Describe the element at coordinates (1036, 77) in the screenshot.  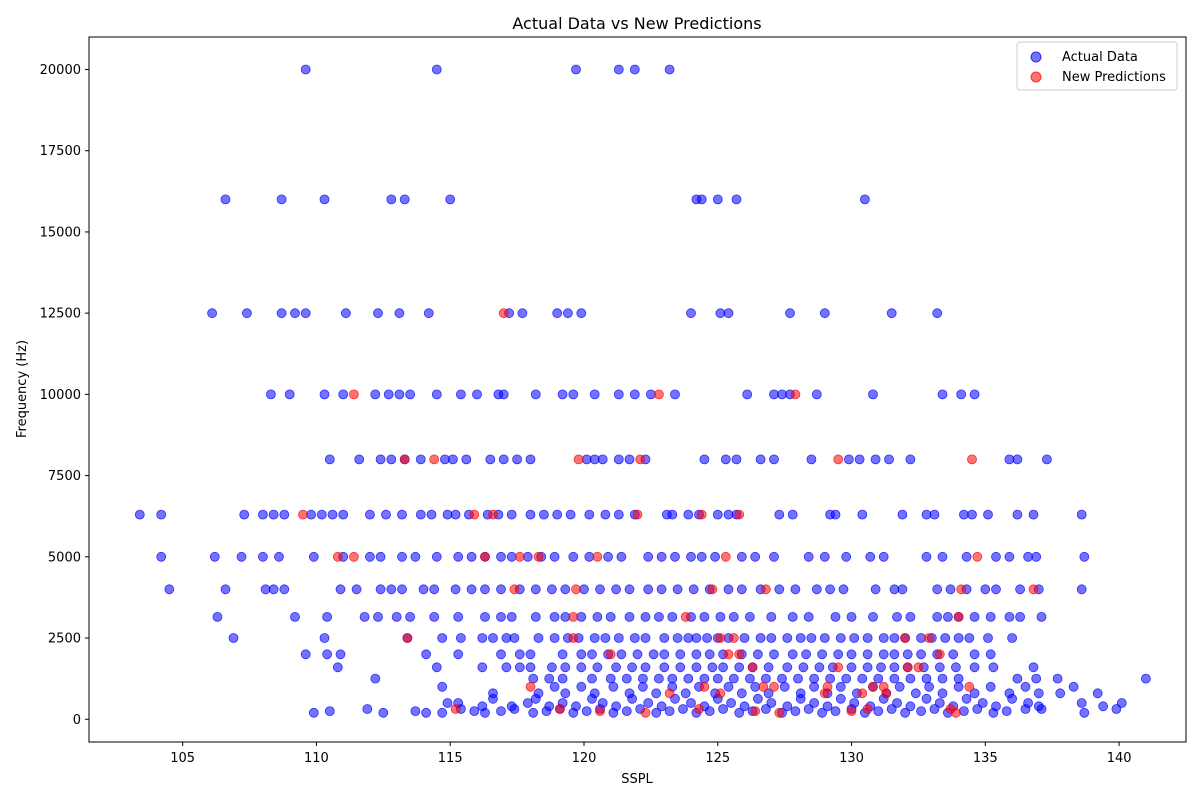
I see `legend-marker-new-predictions` at that location.